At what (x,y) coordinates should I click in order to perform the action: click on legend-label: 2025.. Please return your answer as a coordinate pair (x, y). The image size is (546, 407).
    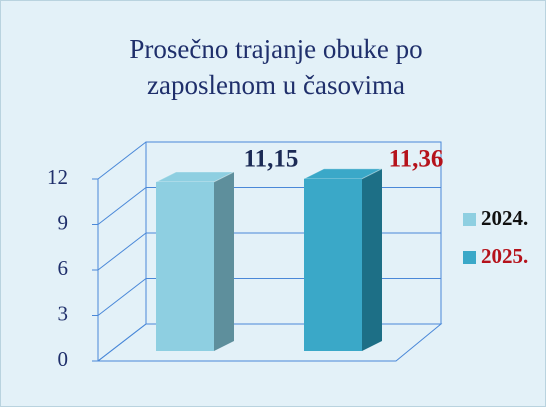
    Looking at the image, I should click on (504, 256).